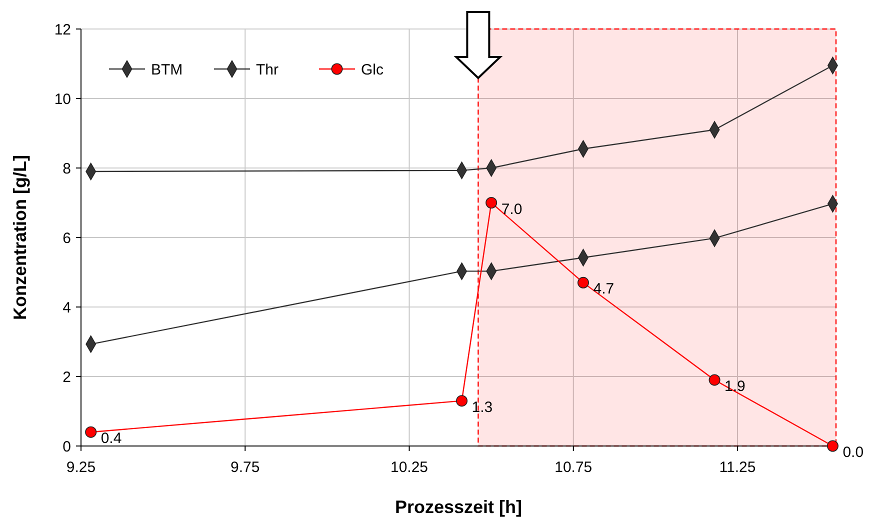  I want to click on y-tick-label: 6, so click(66, 238).